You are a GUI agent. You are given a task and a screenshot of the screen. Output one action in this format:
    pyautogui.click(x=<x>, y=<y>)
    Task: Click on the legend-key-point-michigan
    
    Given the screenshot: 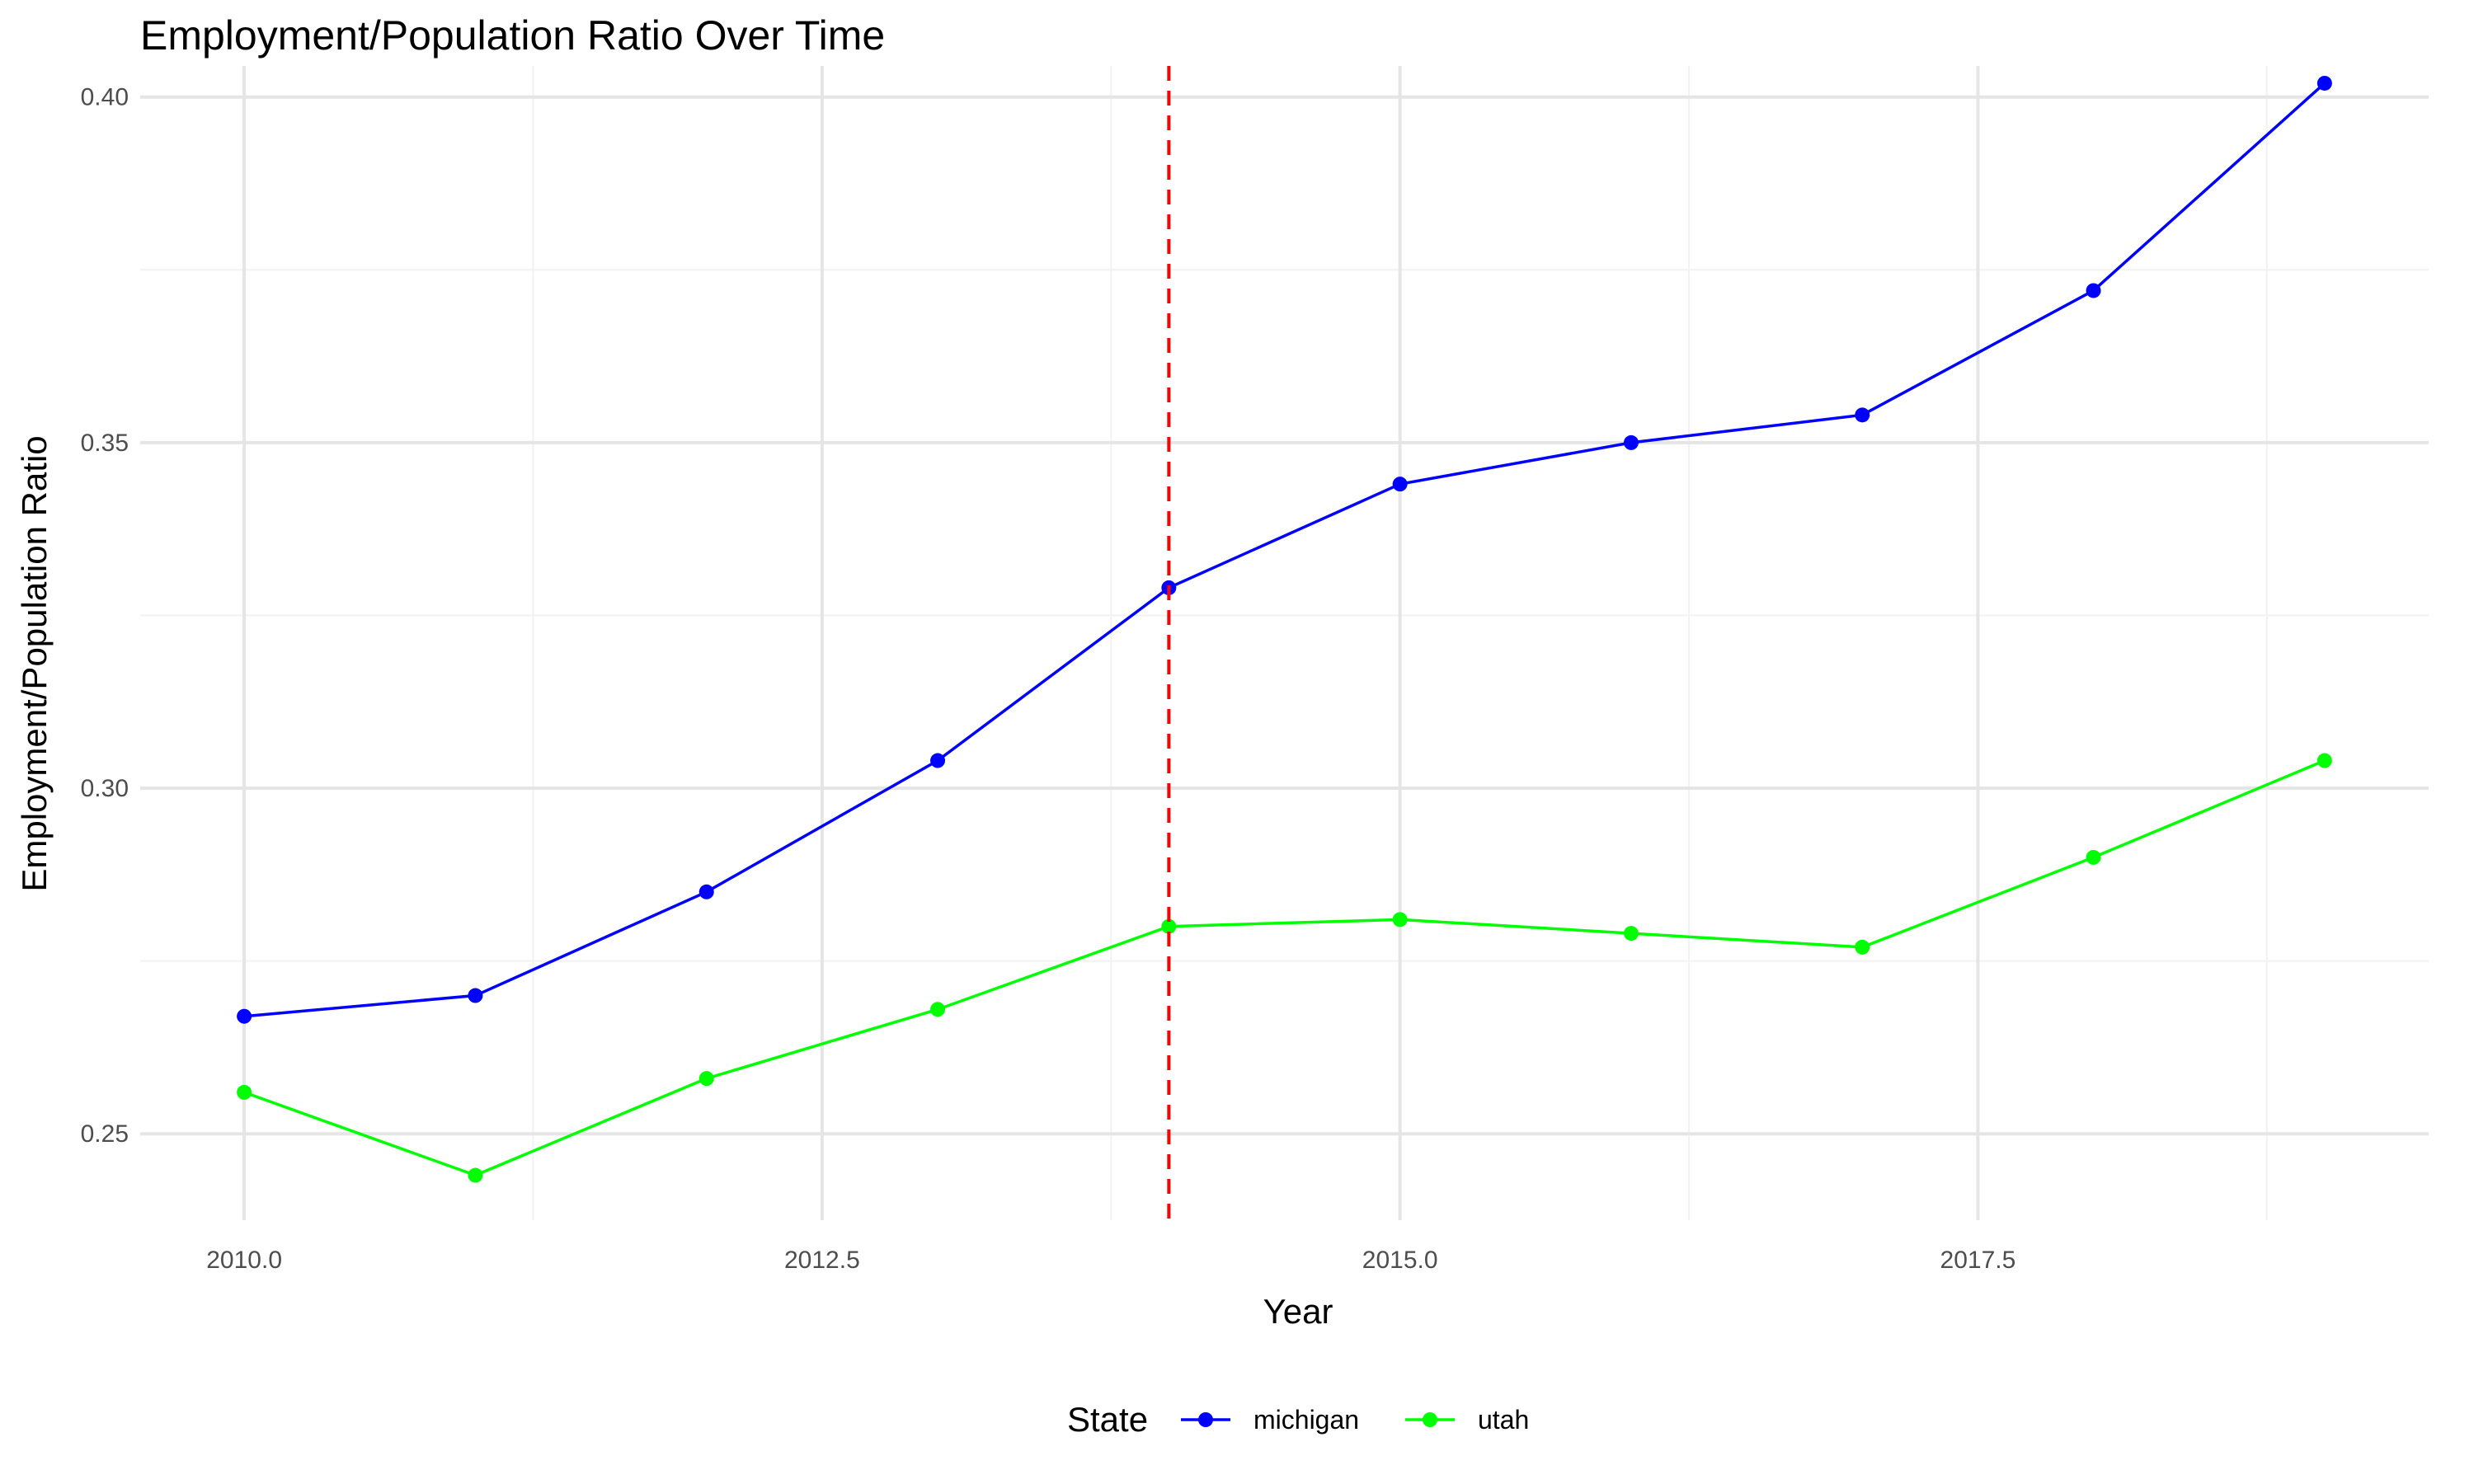 What is the action you would take?
    pyautogui.click(x=1205, y=1419)
    